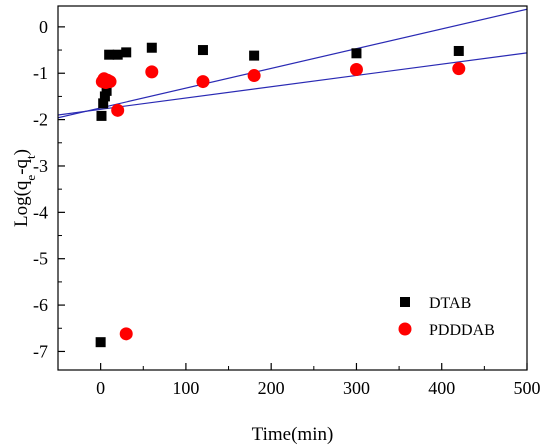 The width and height of the screenshot is (550, 448). What do you see at coordinates (527, 388) in the screenshot?
I see `x-tick-label: 500` at bounding box center [527, 388].